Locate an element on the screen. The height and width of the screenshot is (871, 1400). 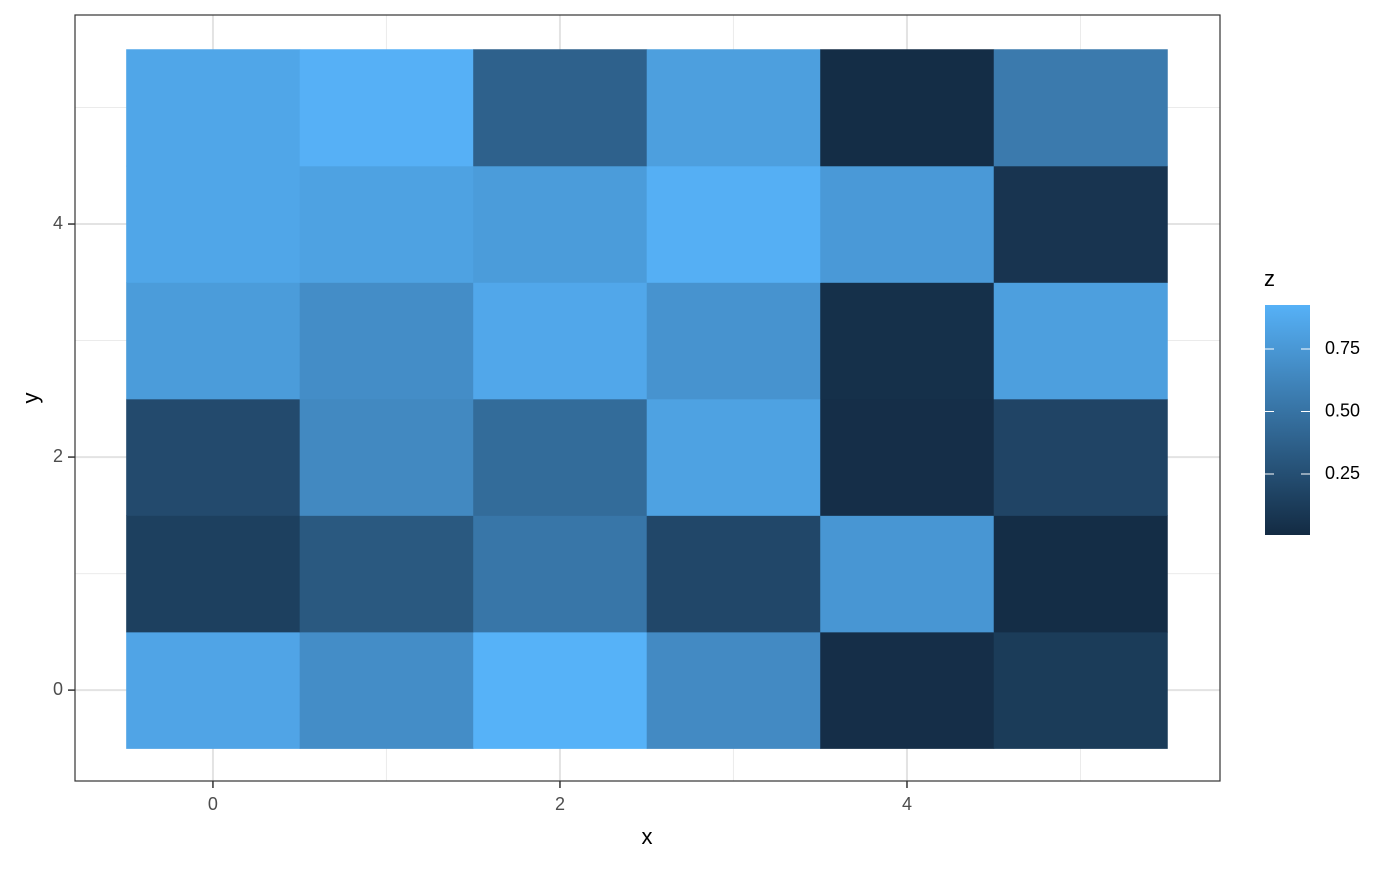
y-axis-label: y is located at coordinates (30, 398).